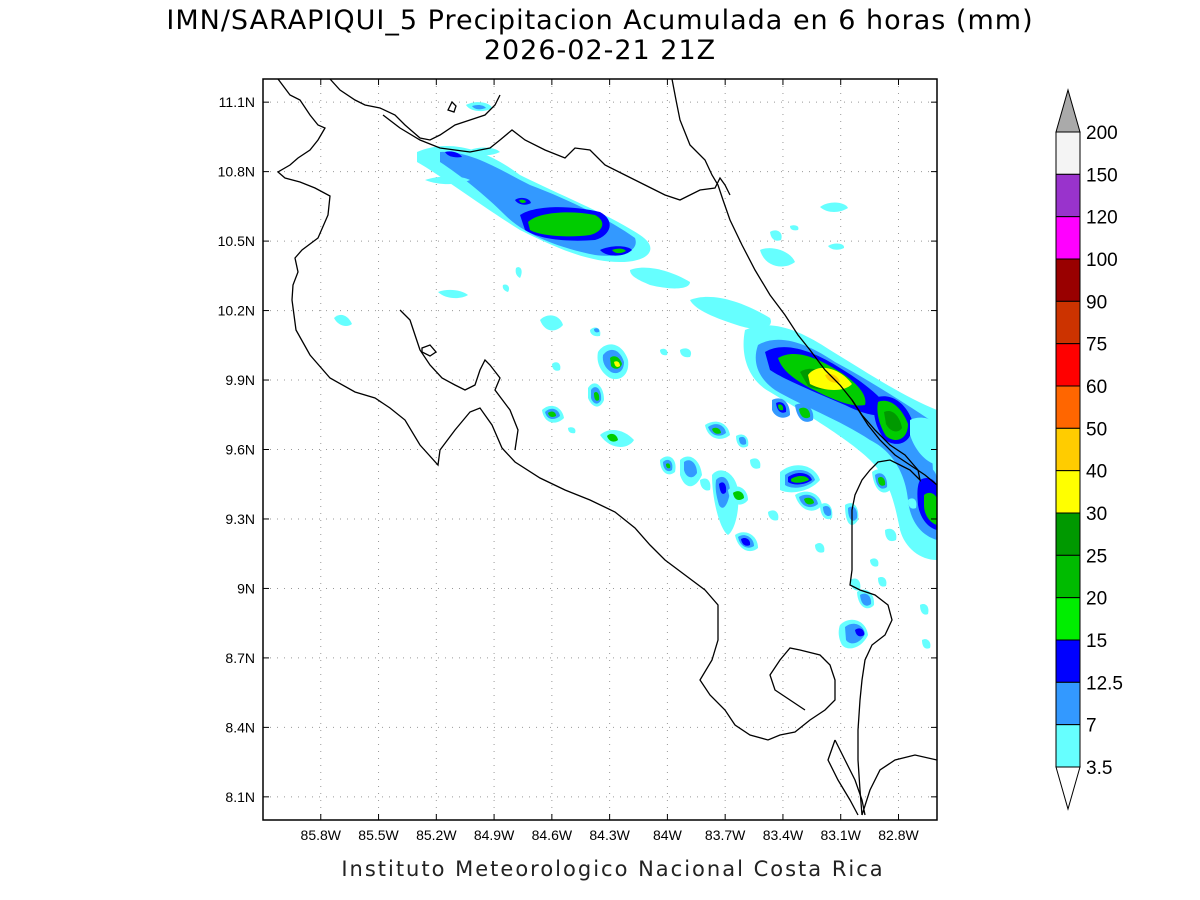 The width and height of the screenshot is (1200, 900). Describe the element at coordinates (725, 835) in the screenshot. I see `lon-tick-label: 83.7W` at that location.